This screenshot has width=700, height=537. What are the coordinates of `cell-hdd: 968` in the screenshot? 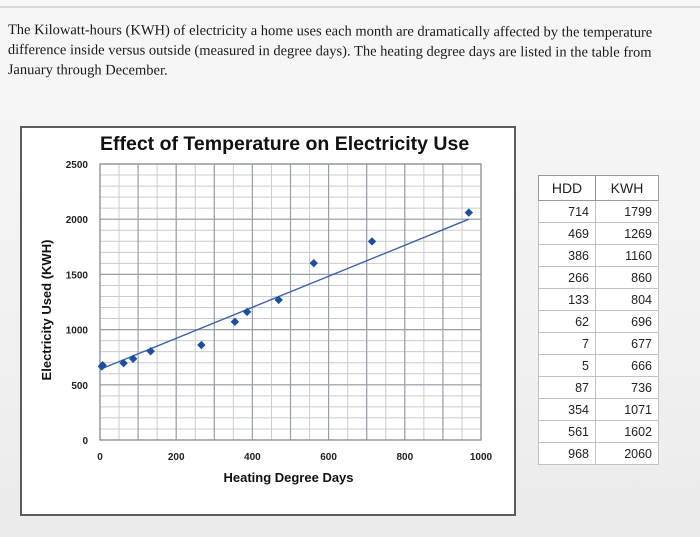 It's located at (567, 453).